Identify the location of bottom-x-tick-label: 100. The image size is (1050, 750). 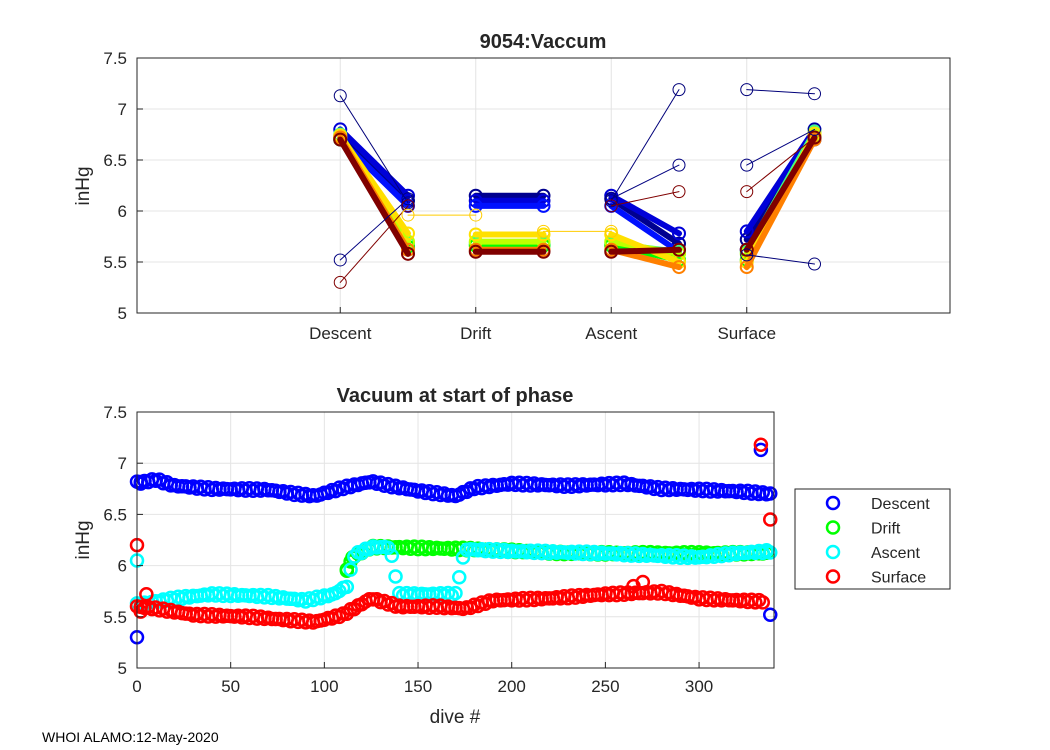
(324, 686).